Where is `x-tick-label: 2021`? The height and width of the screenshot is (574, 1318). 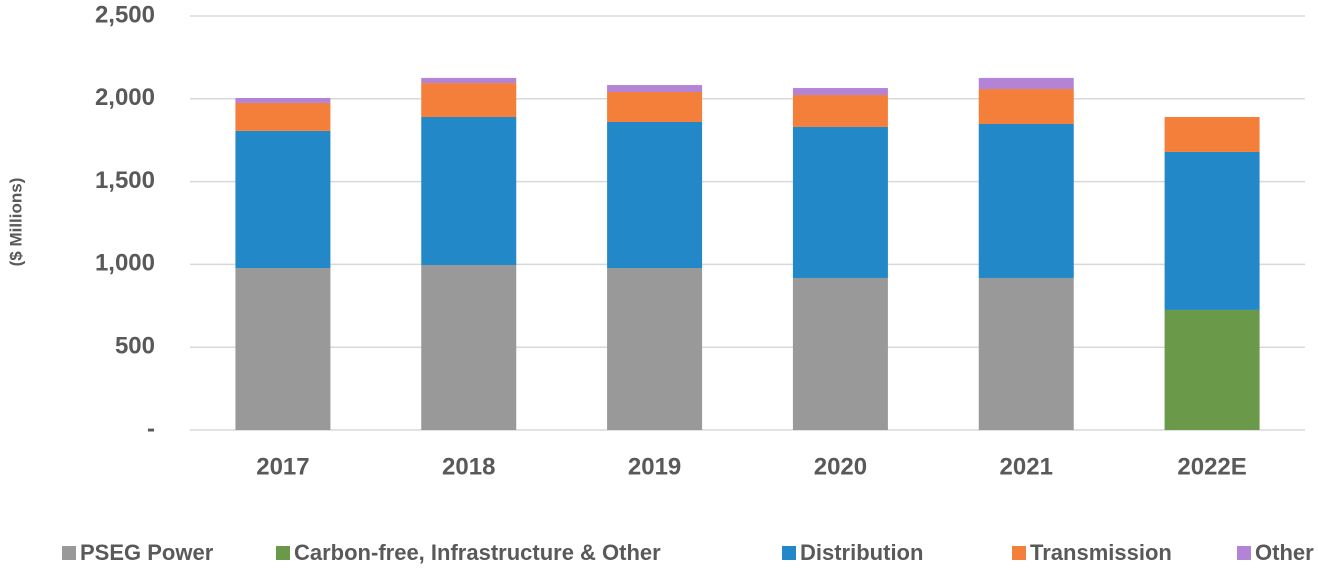
x-tick-label: 2021 is located at coordinates (1026, 466).